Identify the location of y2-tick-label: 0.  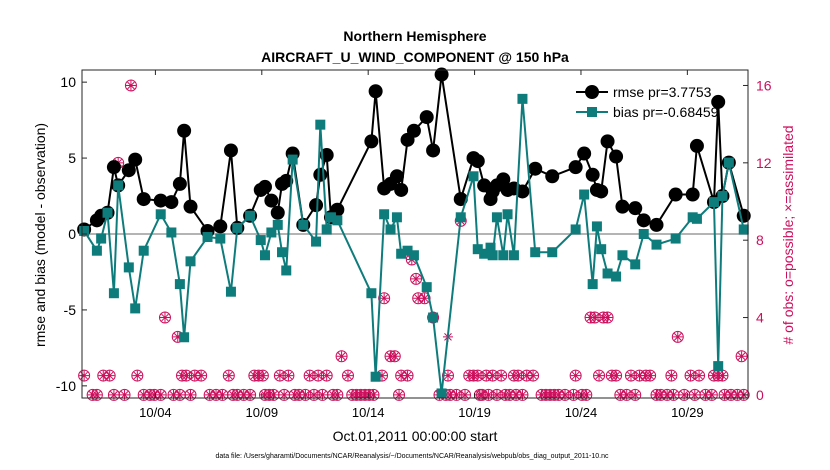
(760, 395).